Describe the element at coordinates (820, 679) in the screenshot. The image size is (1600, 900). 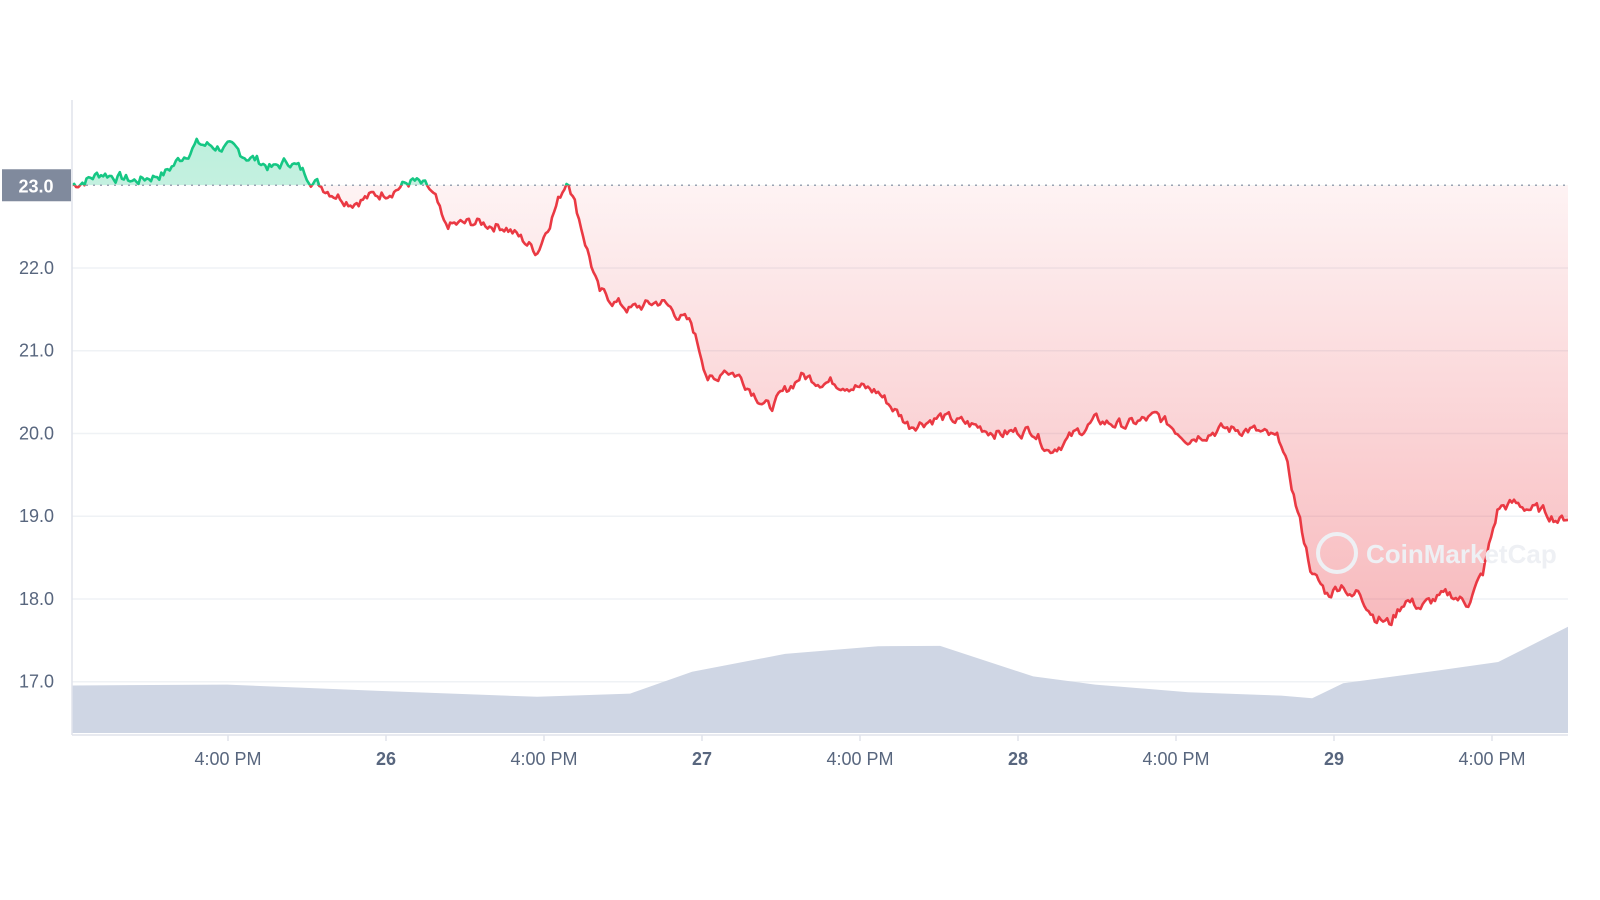
I see `volume-area` at that location.